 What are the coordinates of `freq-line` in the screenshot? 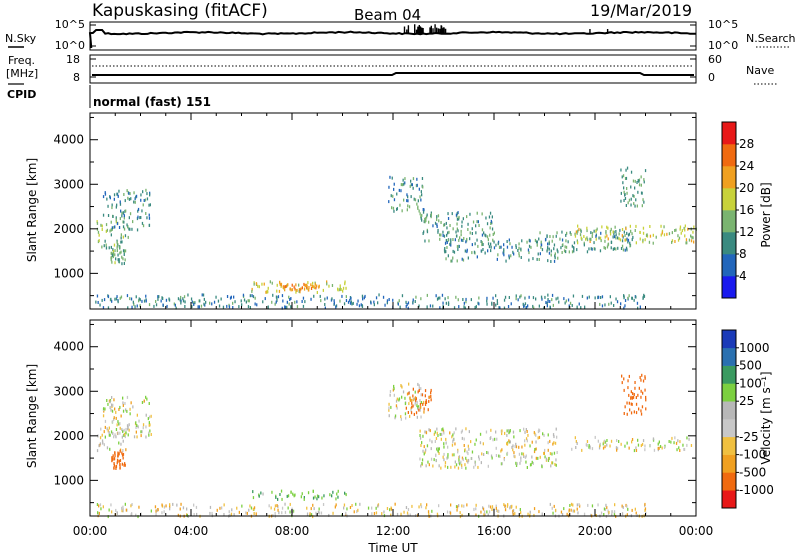 It's located at (393, 74).